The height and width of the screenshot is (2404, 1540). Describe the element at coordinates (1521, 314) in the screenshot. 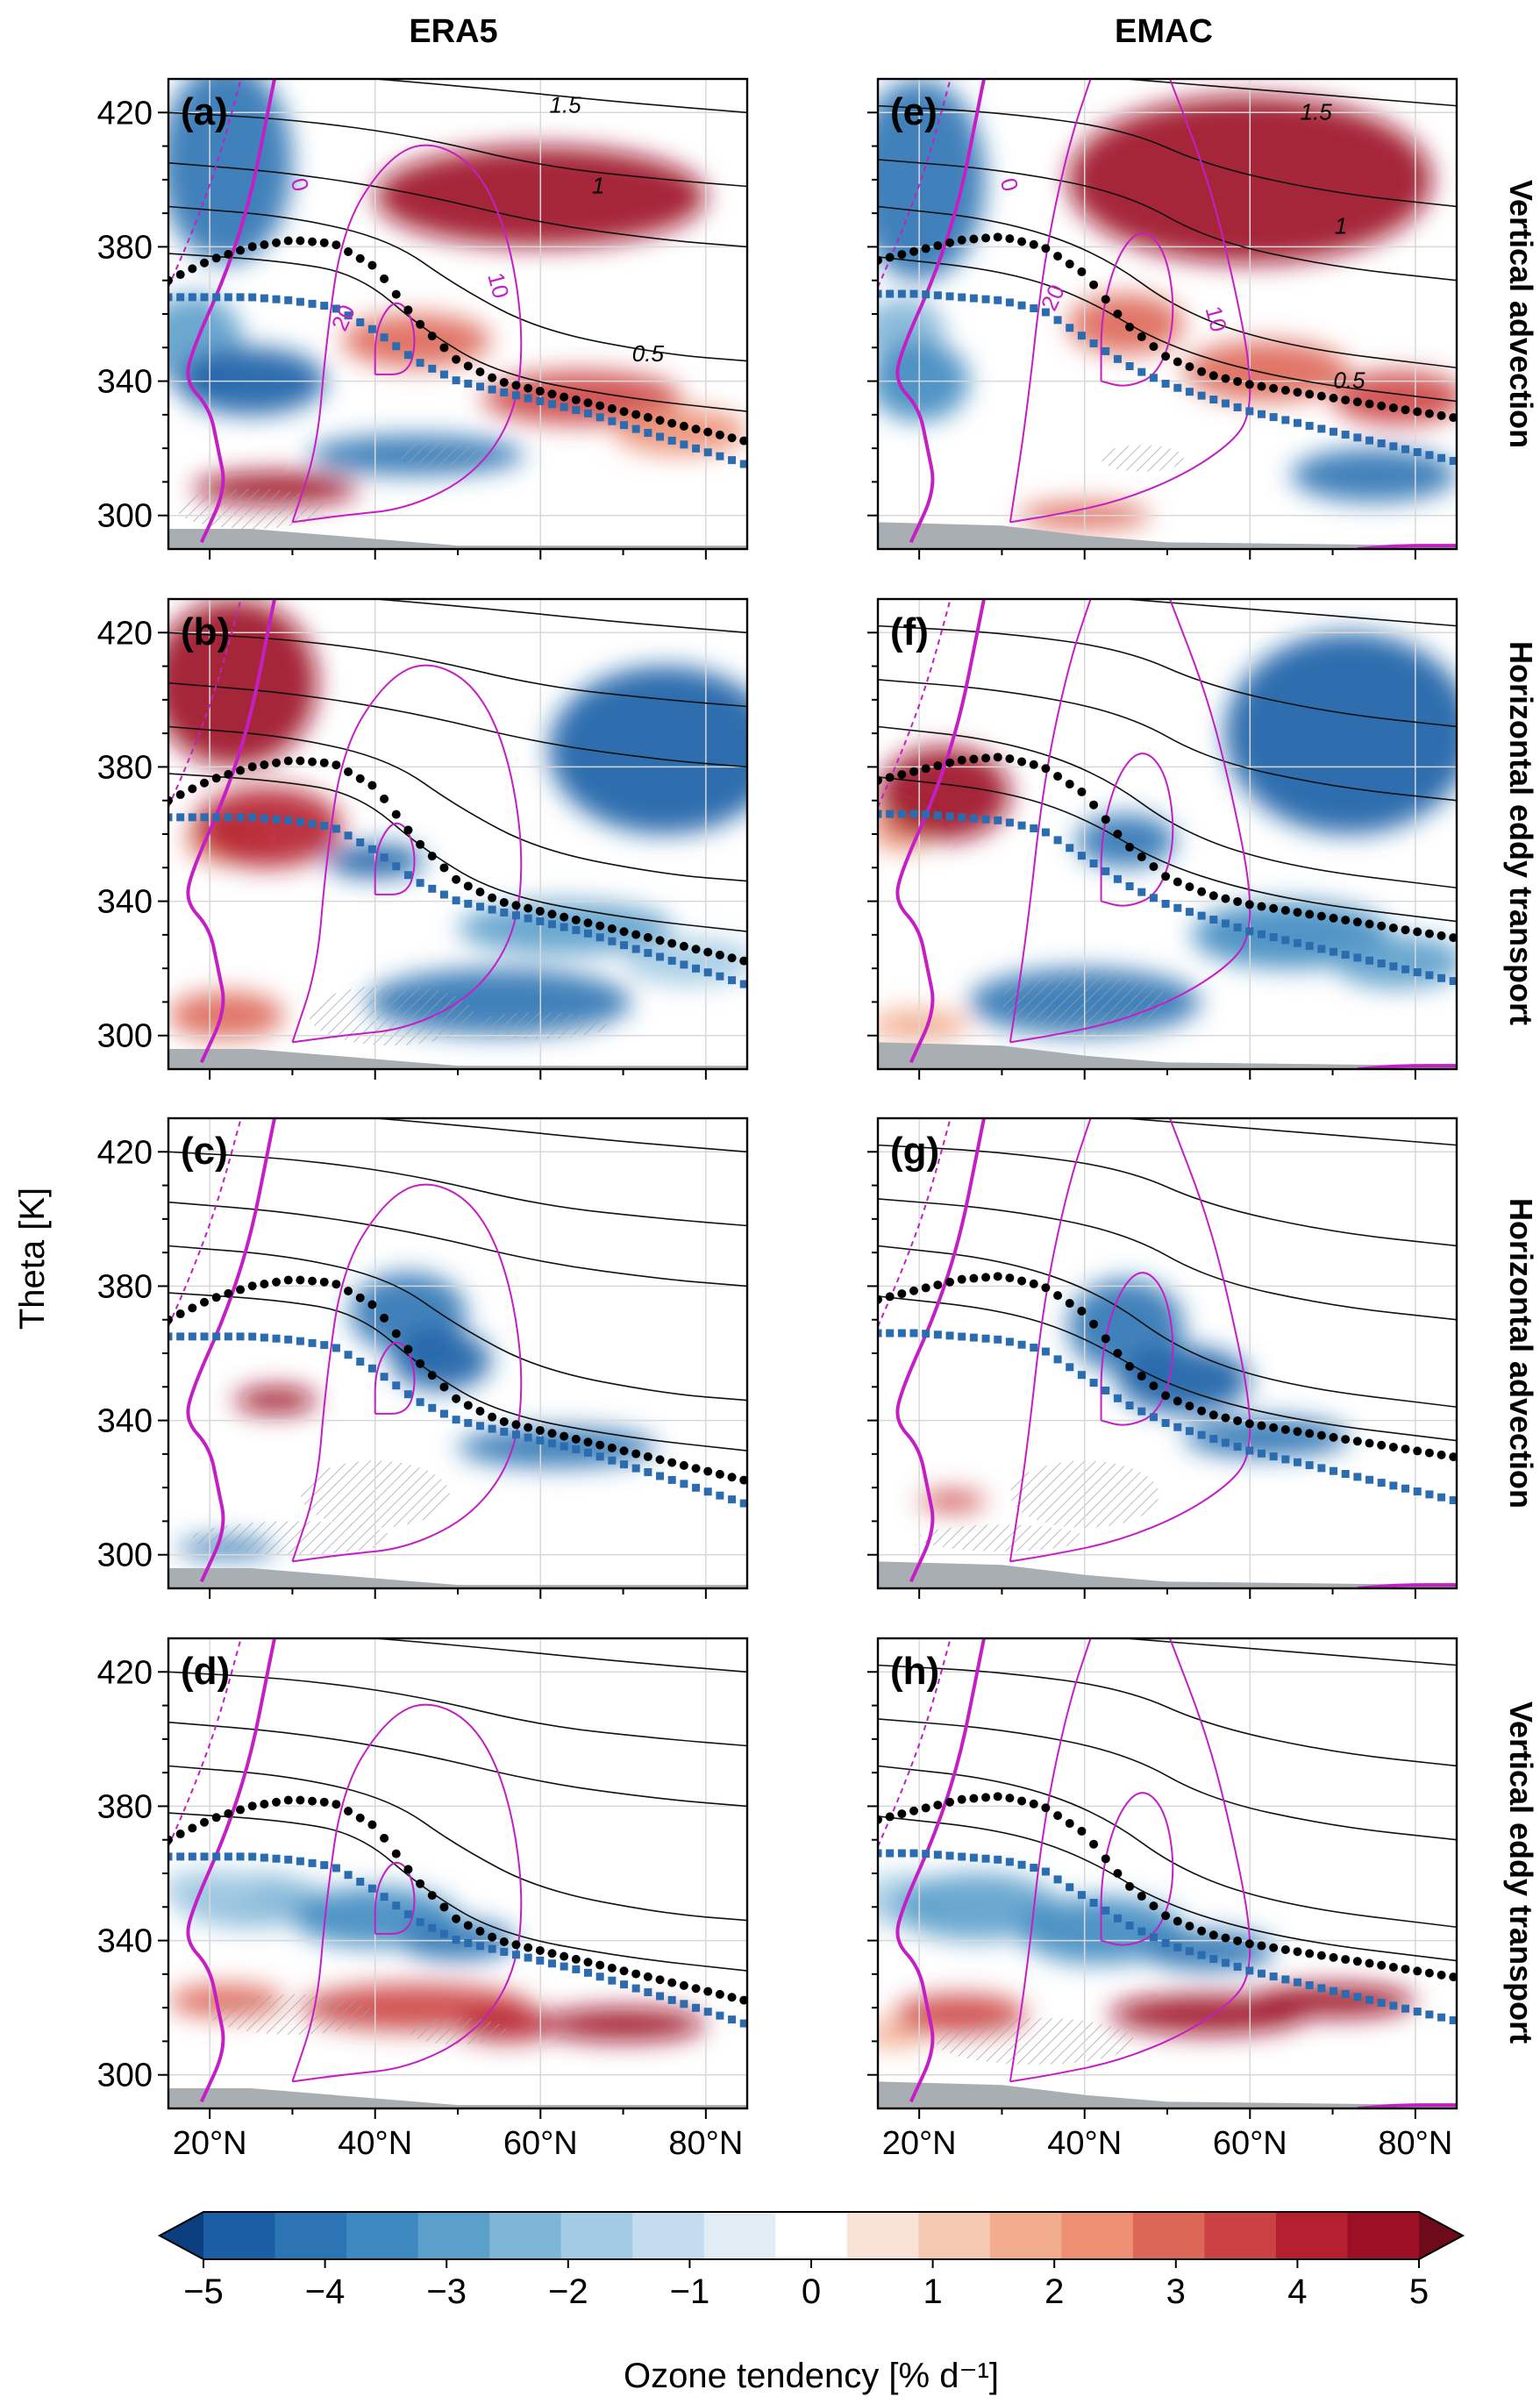

I see `row-title-vertical-advection: Vertical advection` at that location.